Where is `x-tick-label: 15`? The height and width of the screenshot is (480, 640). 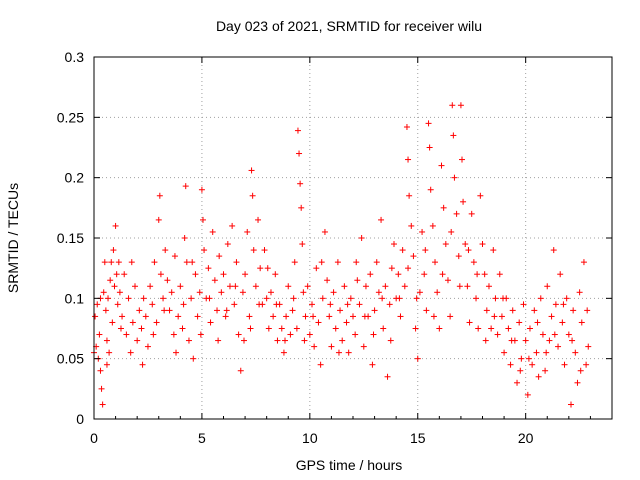
x-tick-label: 15 is located at coordinates (418, 438).